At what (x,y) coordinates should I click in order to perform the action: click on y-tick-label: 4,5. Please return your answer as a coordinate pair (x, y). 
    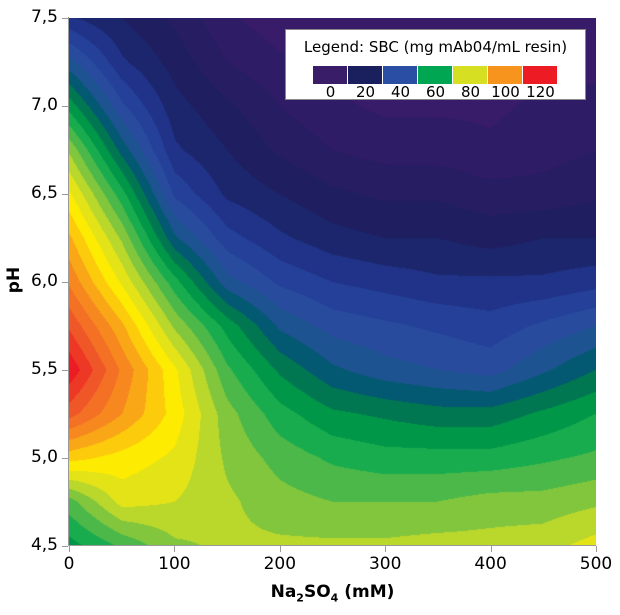
    Looking at the image, I should click on (44, 545).